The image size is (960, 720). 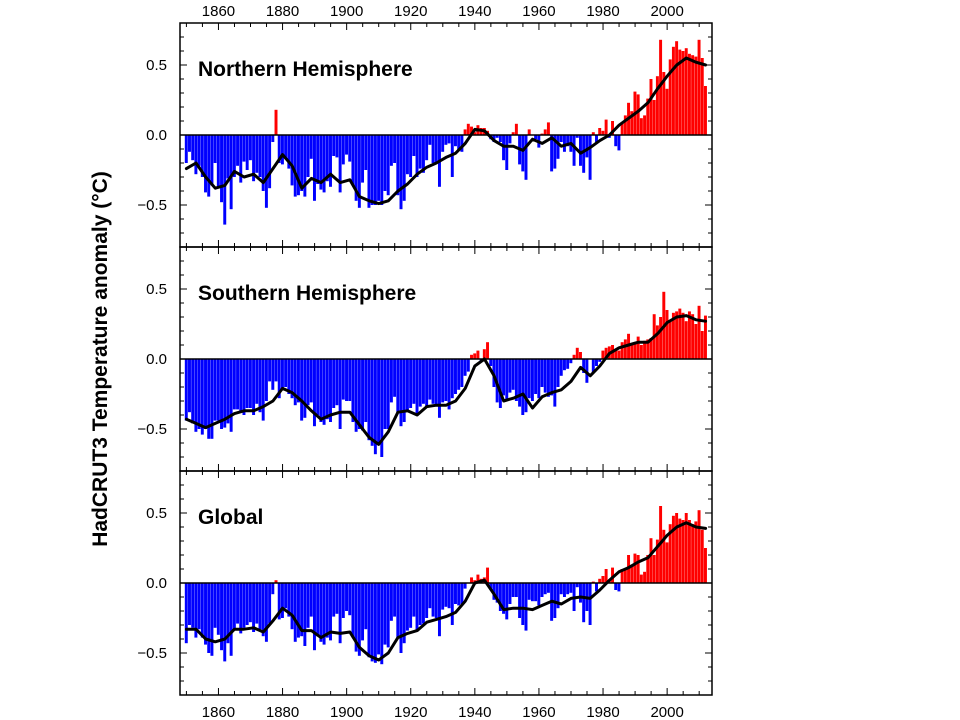 I want to click on panel-title: Southern Hemisphere, so click(x=307, y=293).